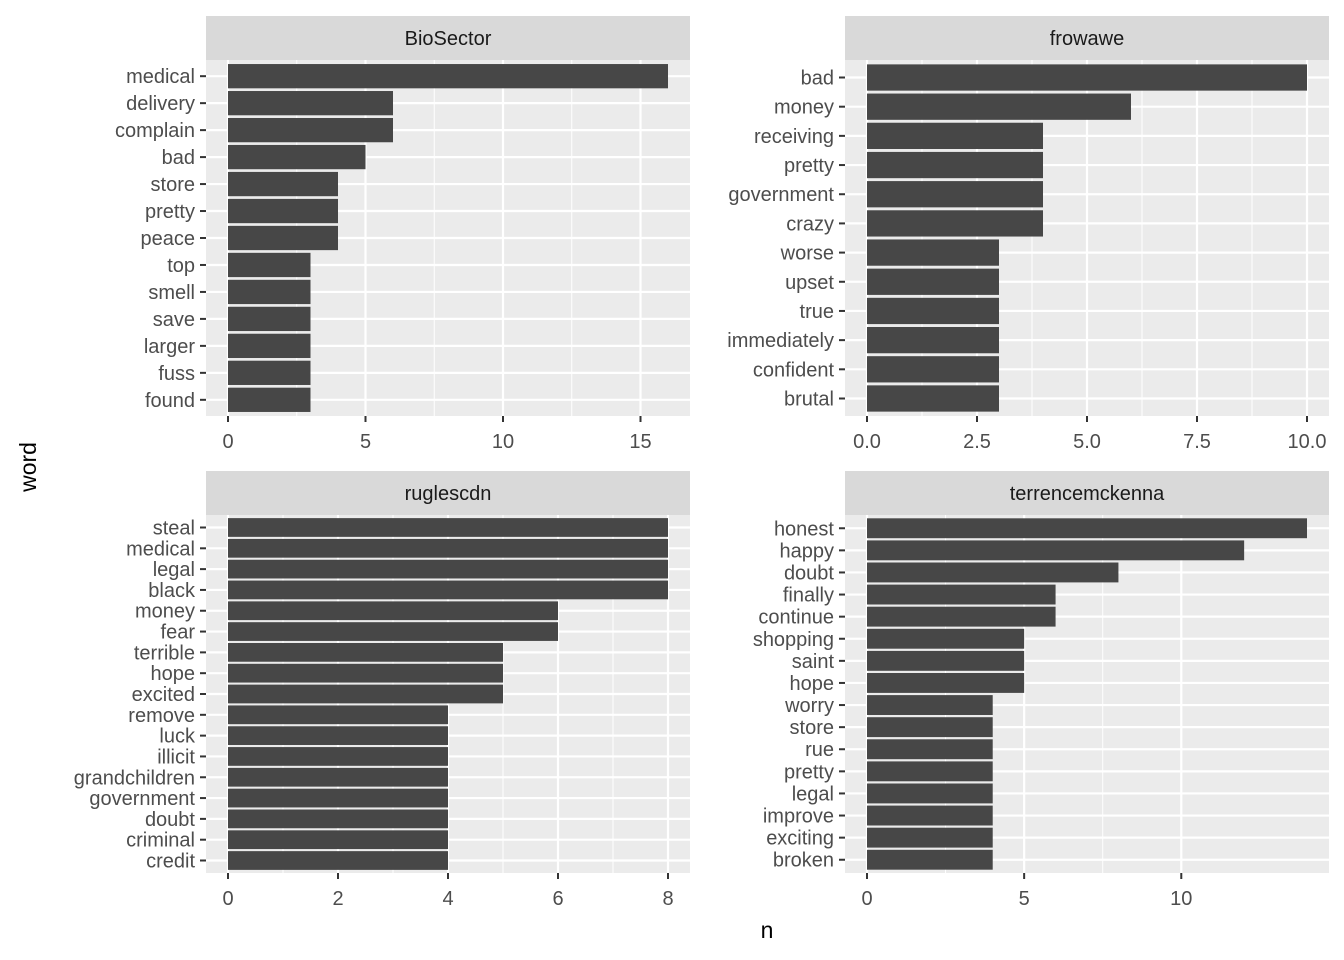  What do you see at coordinates (1087, 442) in the screenshot?
I see `x-tick-label: 5.0` at bounding box center [1087, 442].